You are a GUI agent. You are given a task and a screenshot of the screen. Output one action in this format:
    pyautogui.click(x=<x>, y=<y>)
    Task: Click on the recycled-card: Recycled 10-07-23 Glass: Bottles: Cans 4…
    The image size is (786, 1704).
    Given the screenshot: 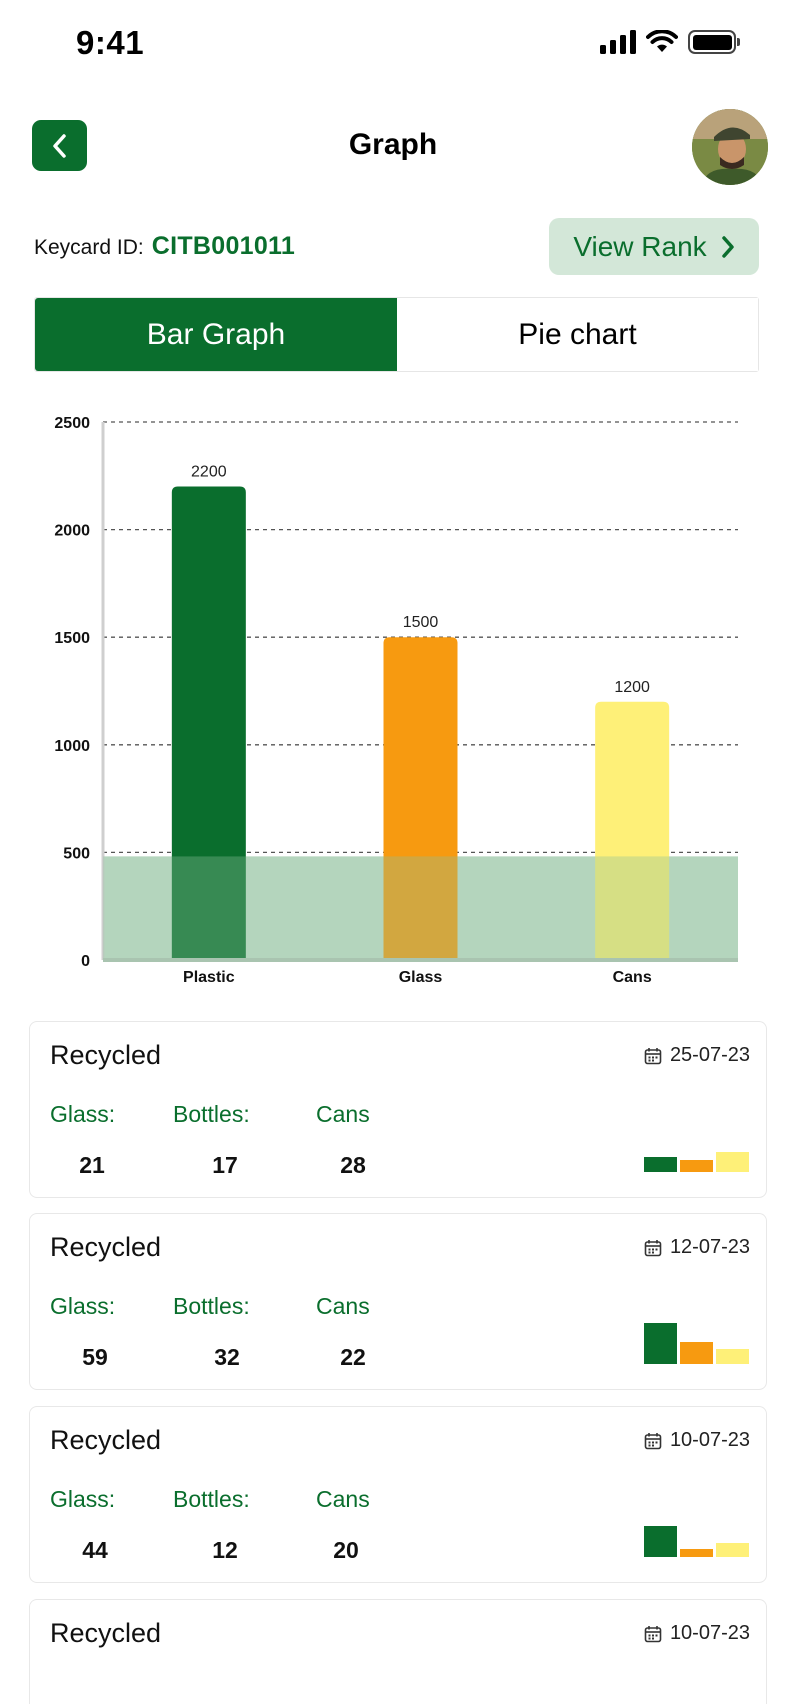 What is the action you would take?
    pyautogui.click(x=398, y=1494)
    